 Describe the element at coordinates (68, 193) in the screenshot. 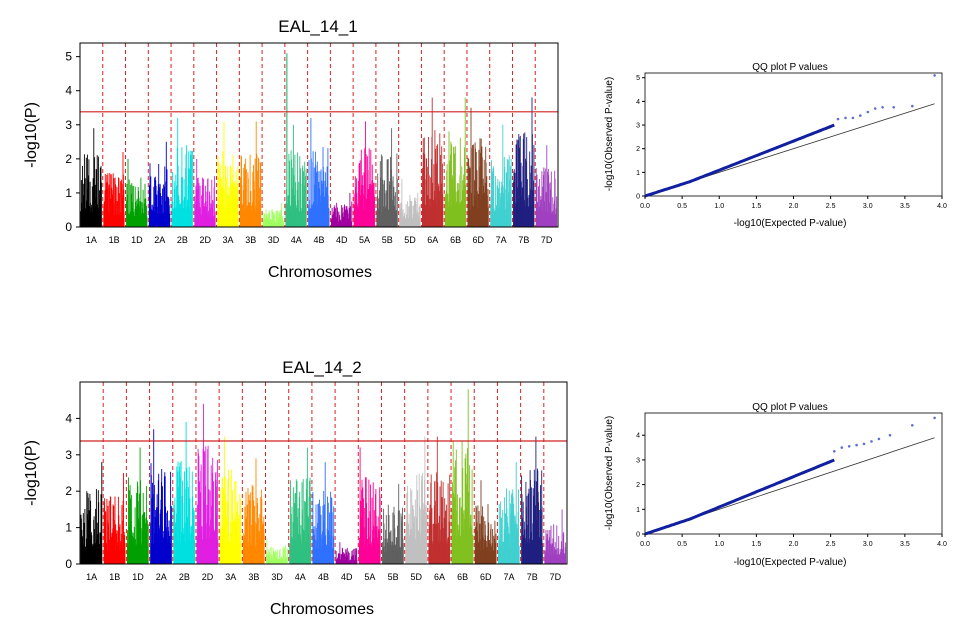

I see `y-tick-label: 1` at that location.